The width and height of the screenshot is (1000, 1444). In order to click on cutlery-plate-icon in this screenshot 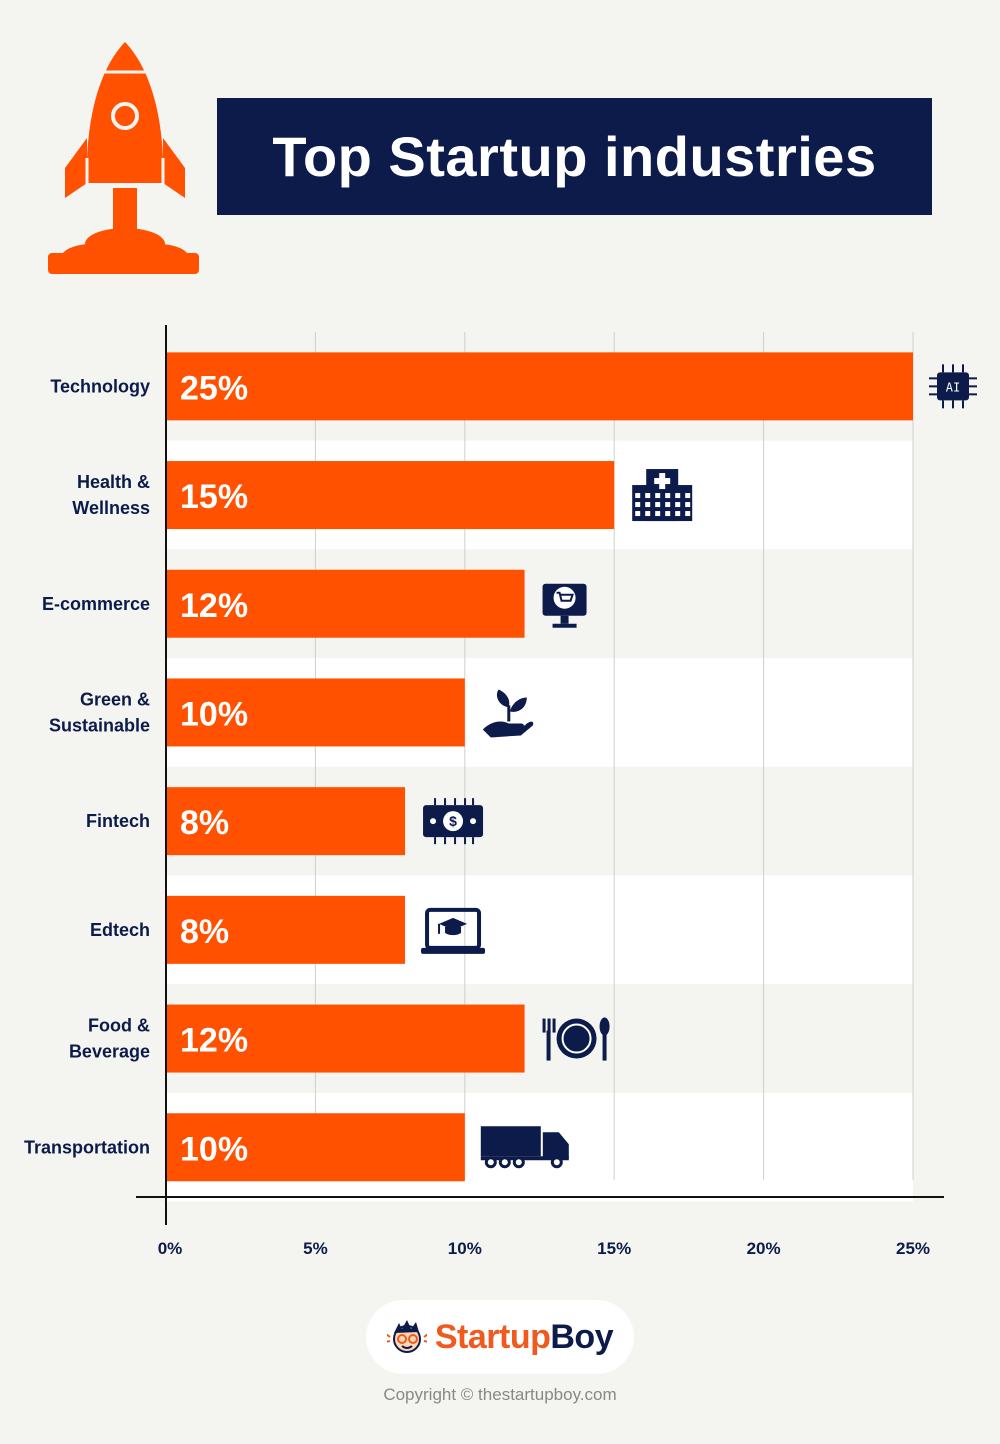, I will do `click(576, 1039)`.